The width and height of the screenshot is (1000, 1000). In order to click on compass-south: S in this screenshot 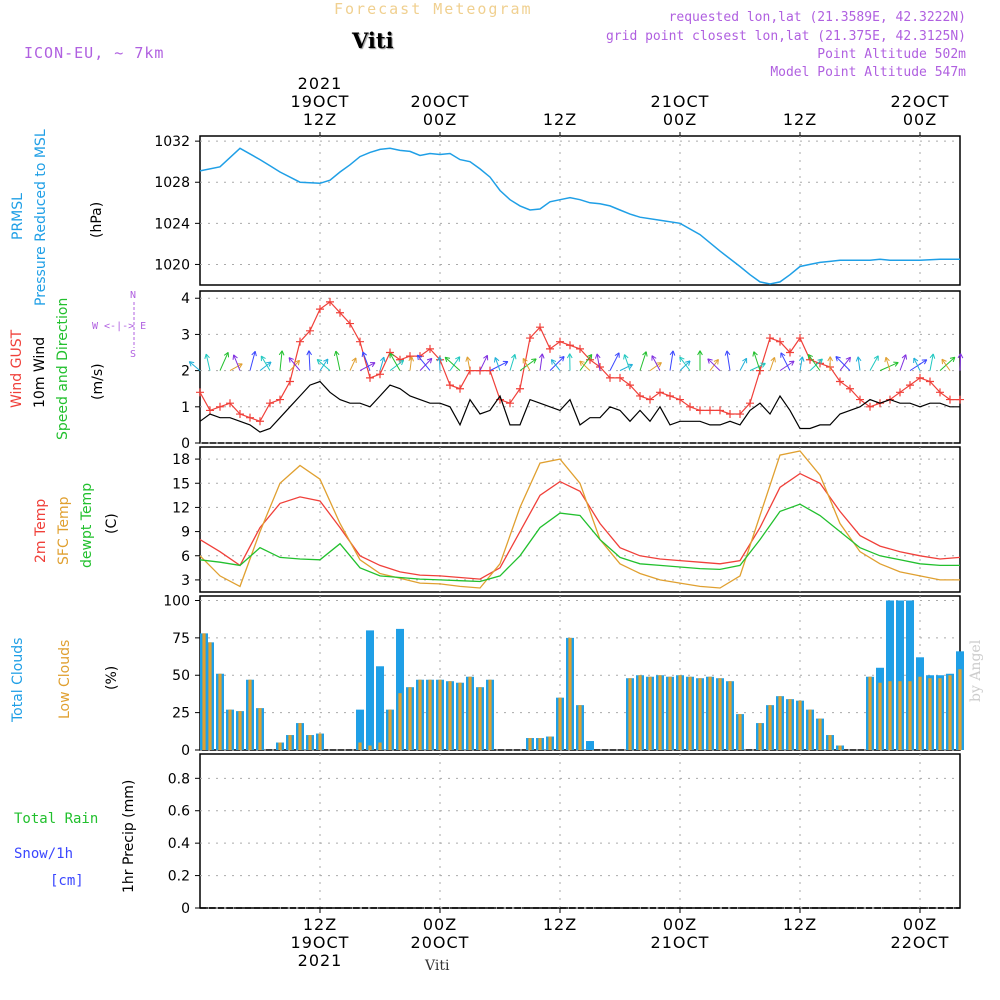, I will do `click(133, 354)`.